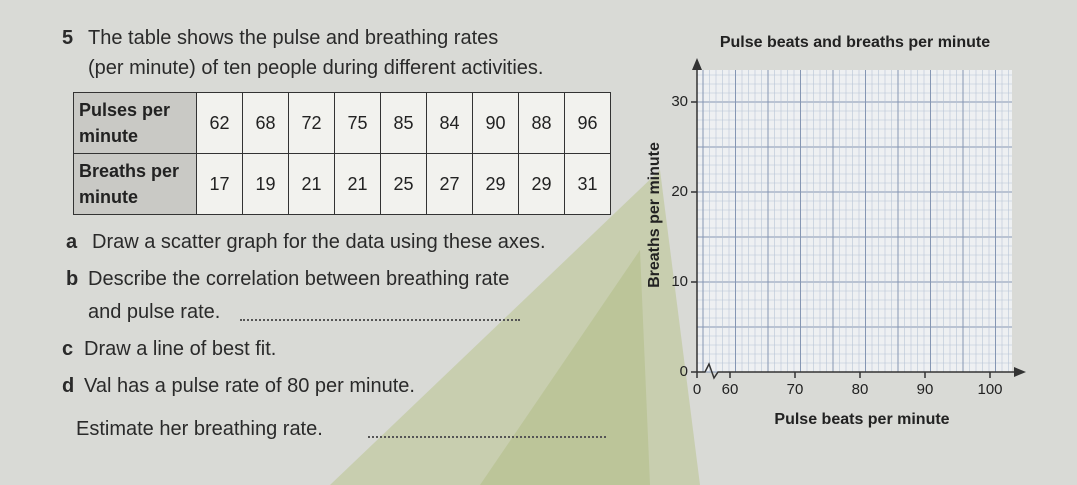 This screenshot has height=485, width=1077. Describe the element at coordinates (72, 279) in the screenshot. I see `part-label: b` at that location.